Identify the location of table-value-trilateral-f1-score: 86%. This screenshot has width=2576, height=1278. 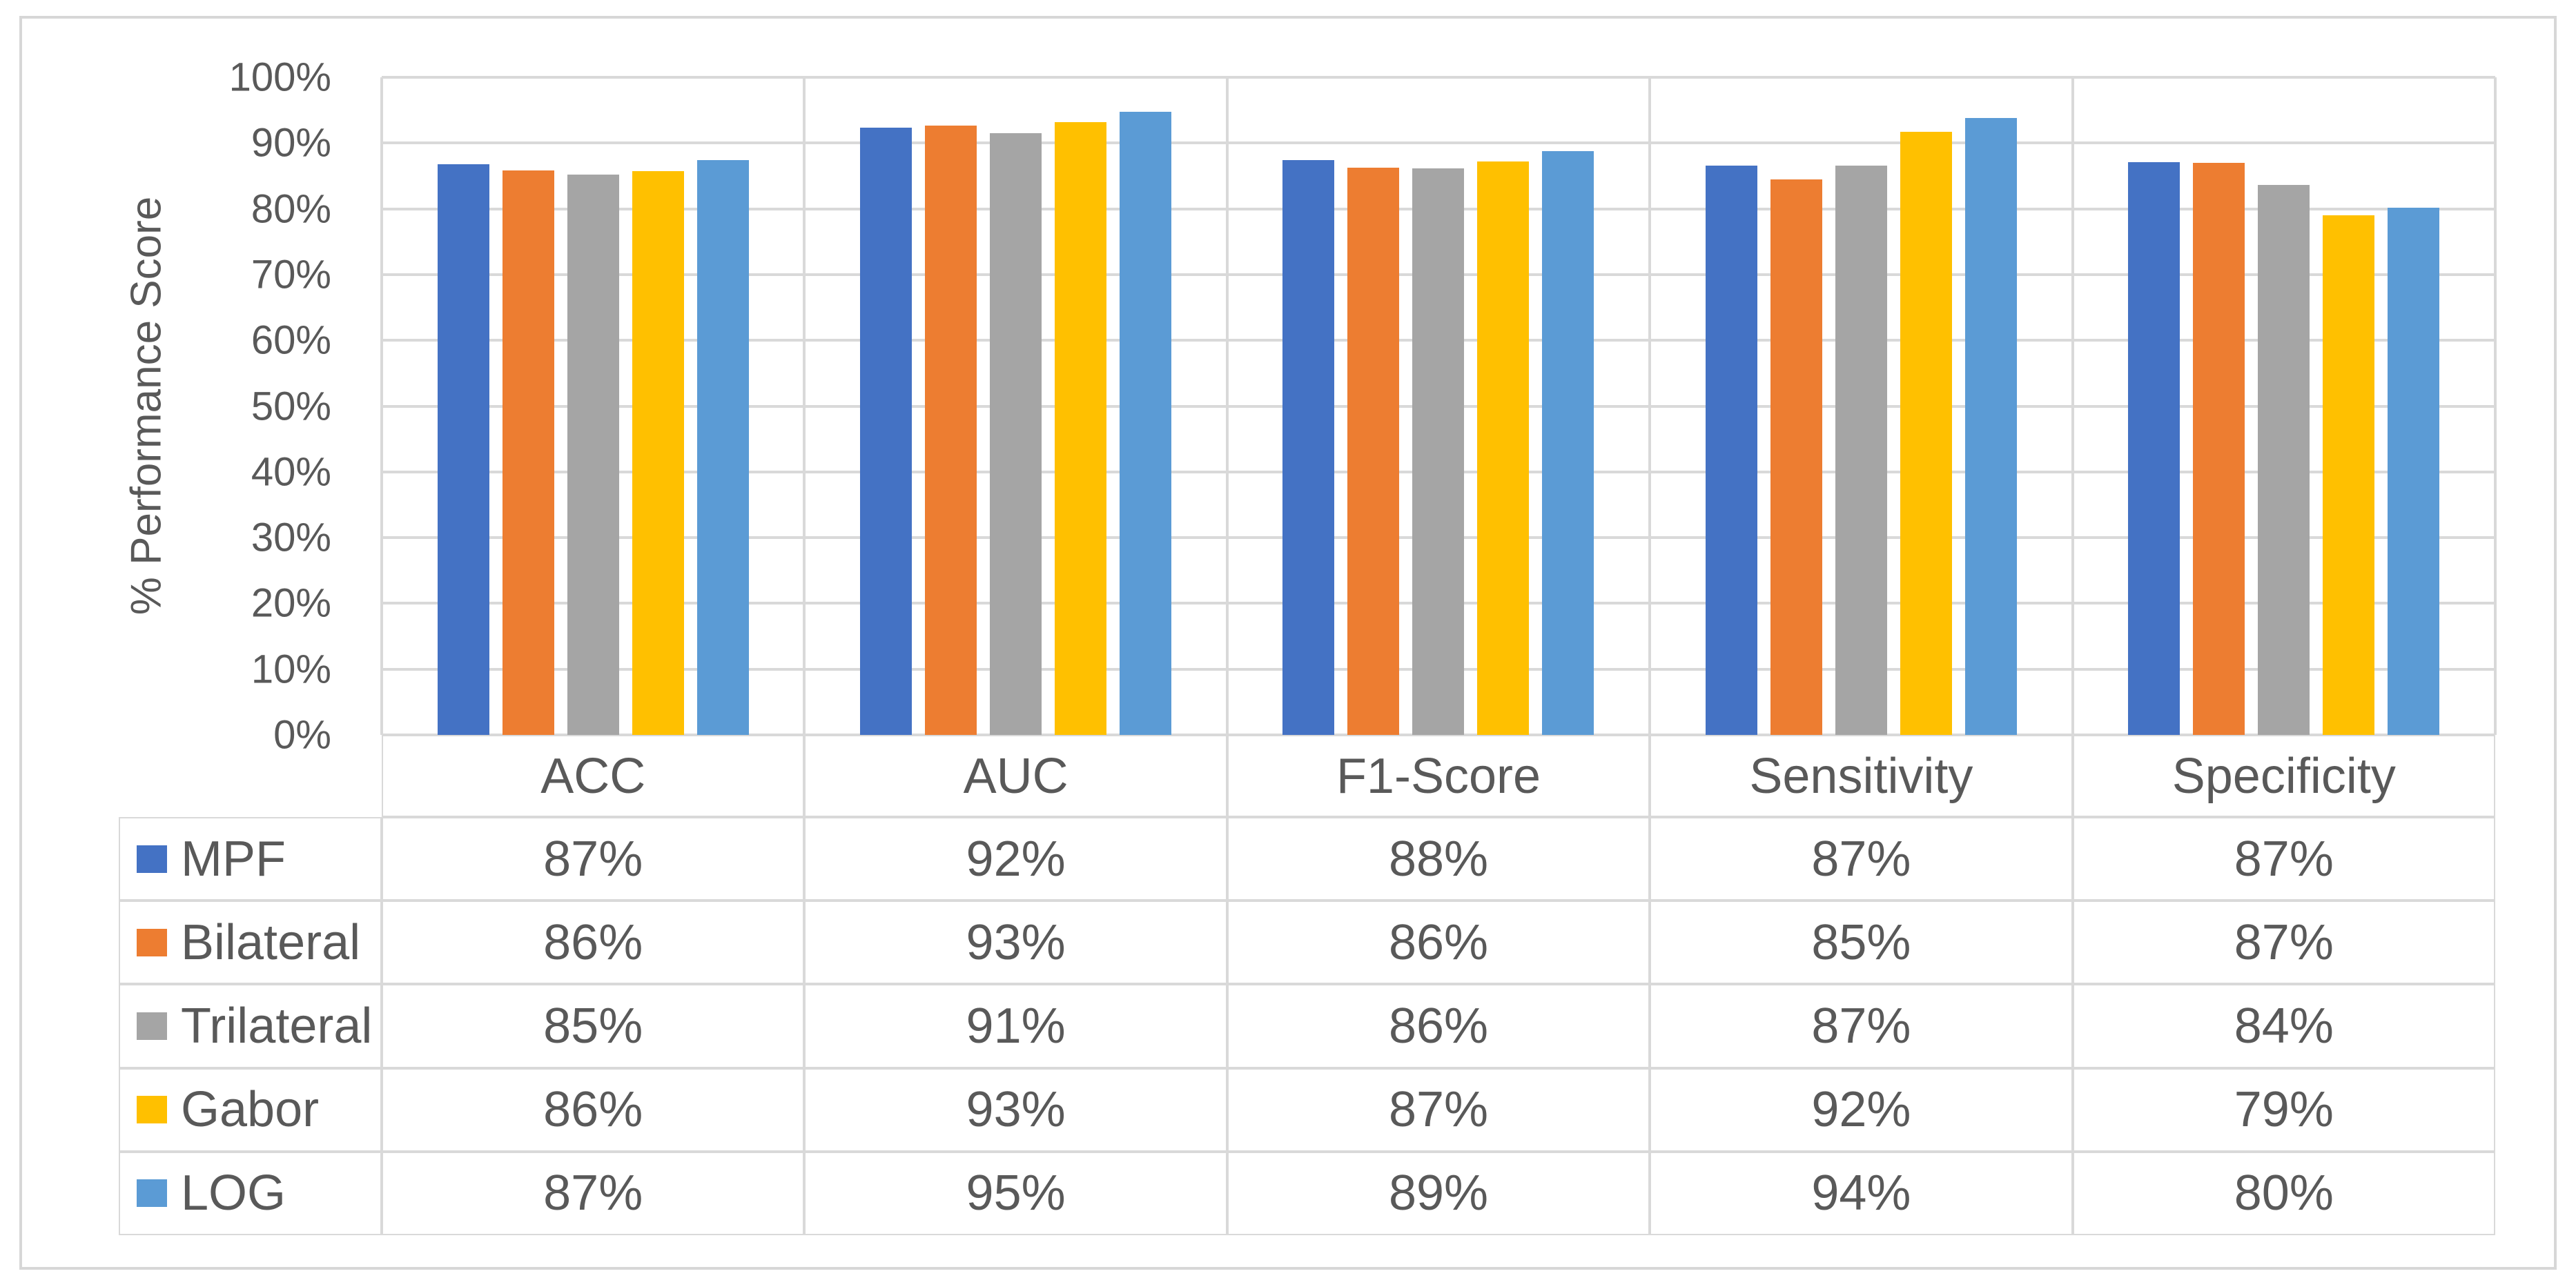
(1439, 1026).